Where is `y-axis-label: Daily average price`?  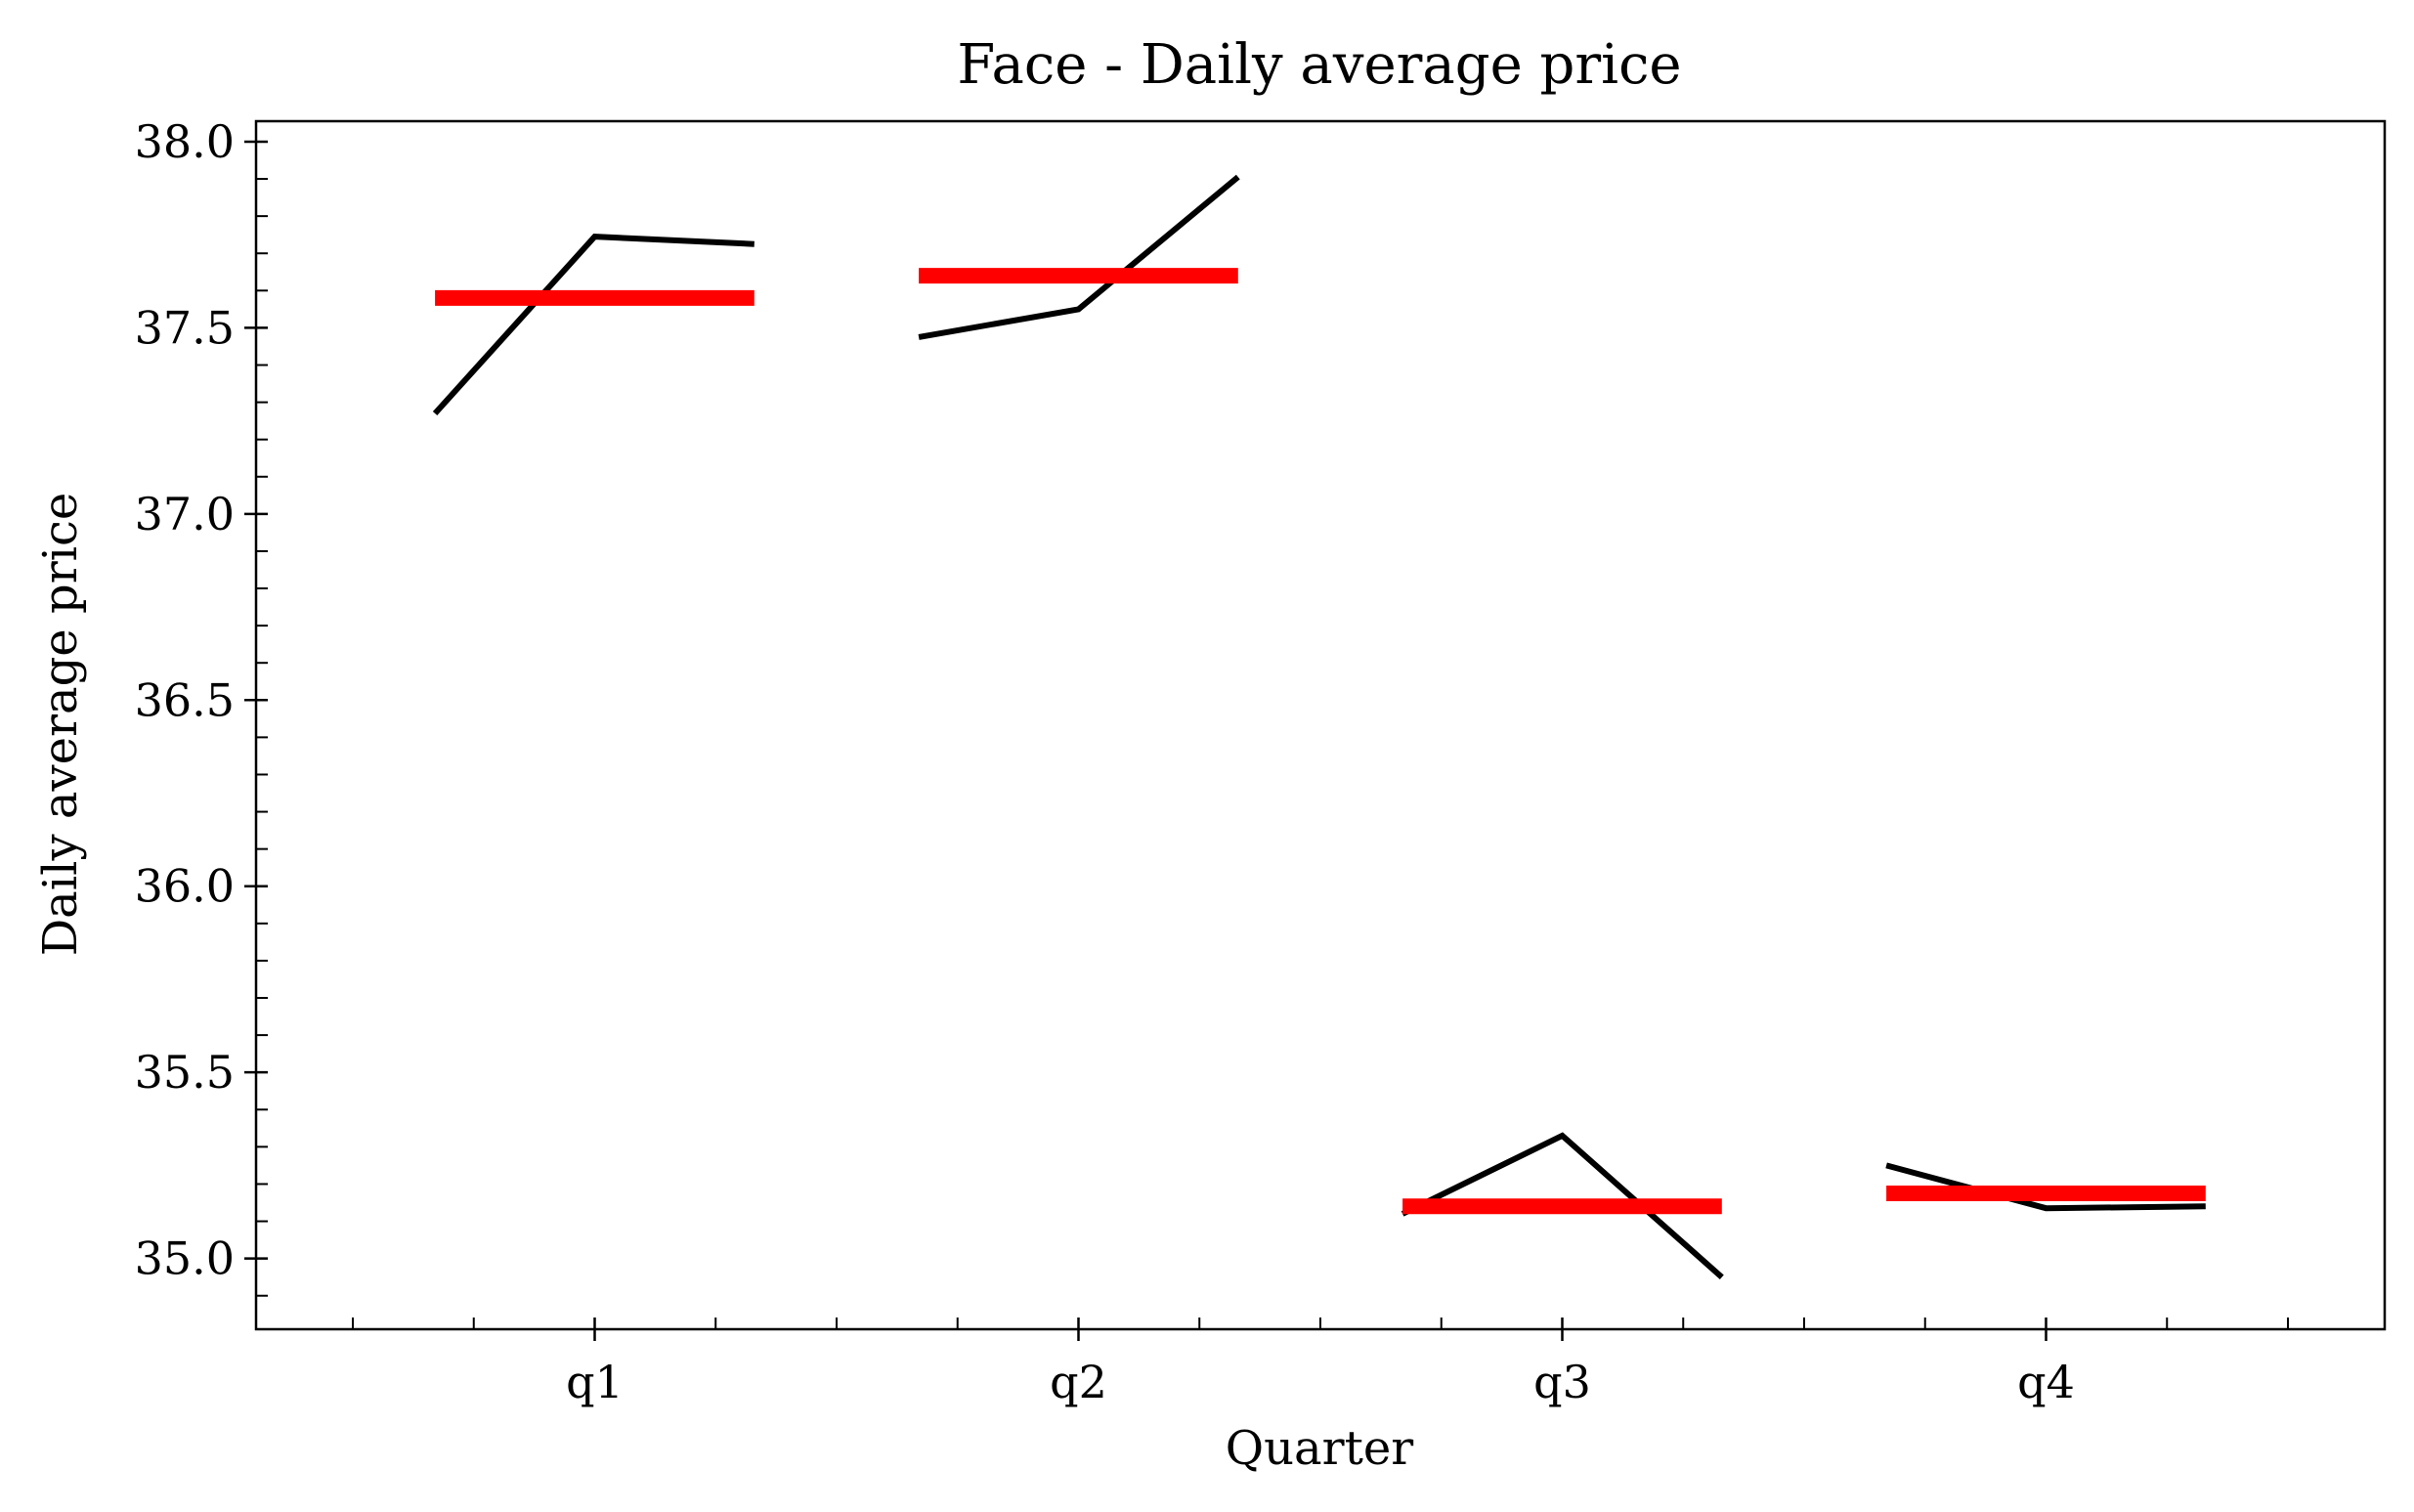
y-axis-label: Daily average price is located at coordinates (60, 725).